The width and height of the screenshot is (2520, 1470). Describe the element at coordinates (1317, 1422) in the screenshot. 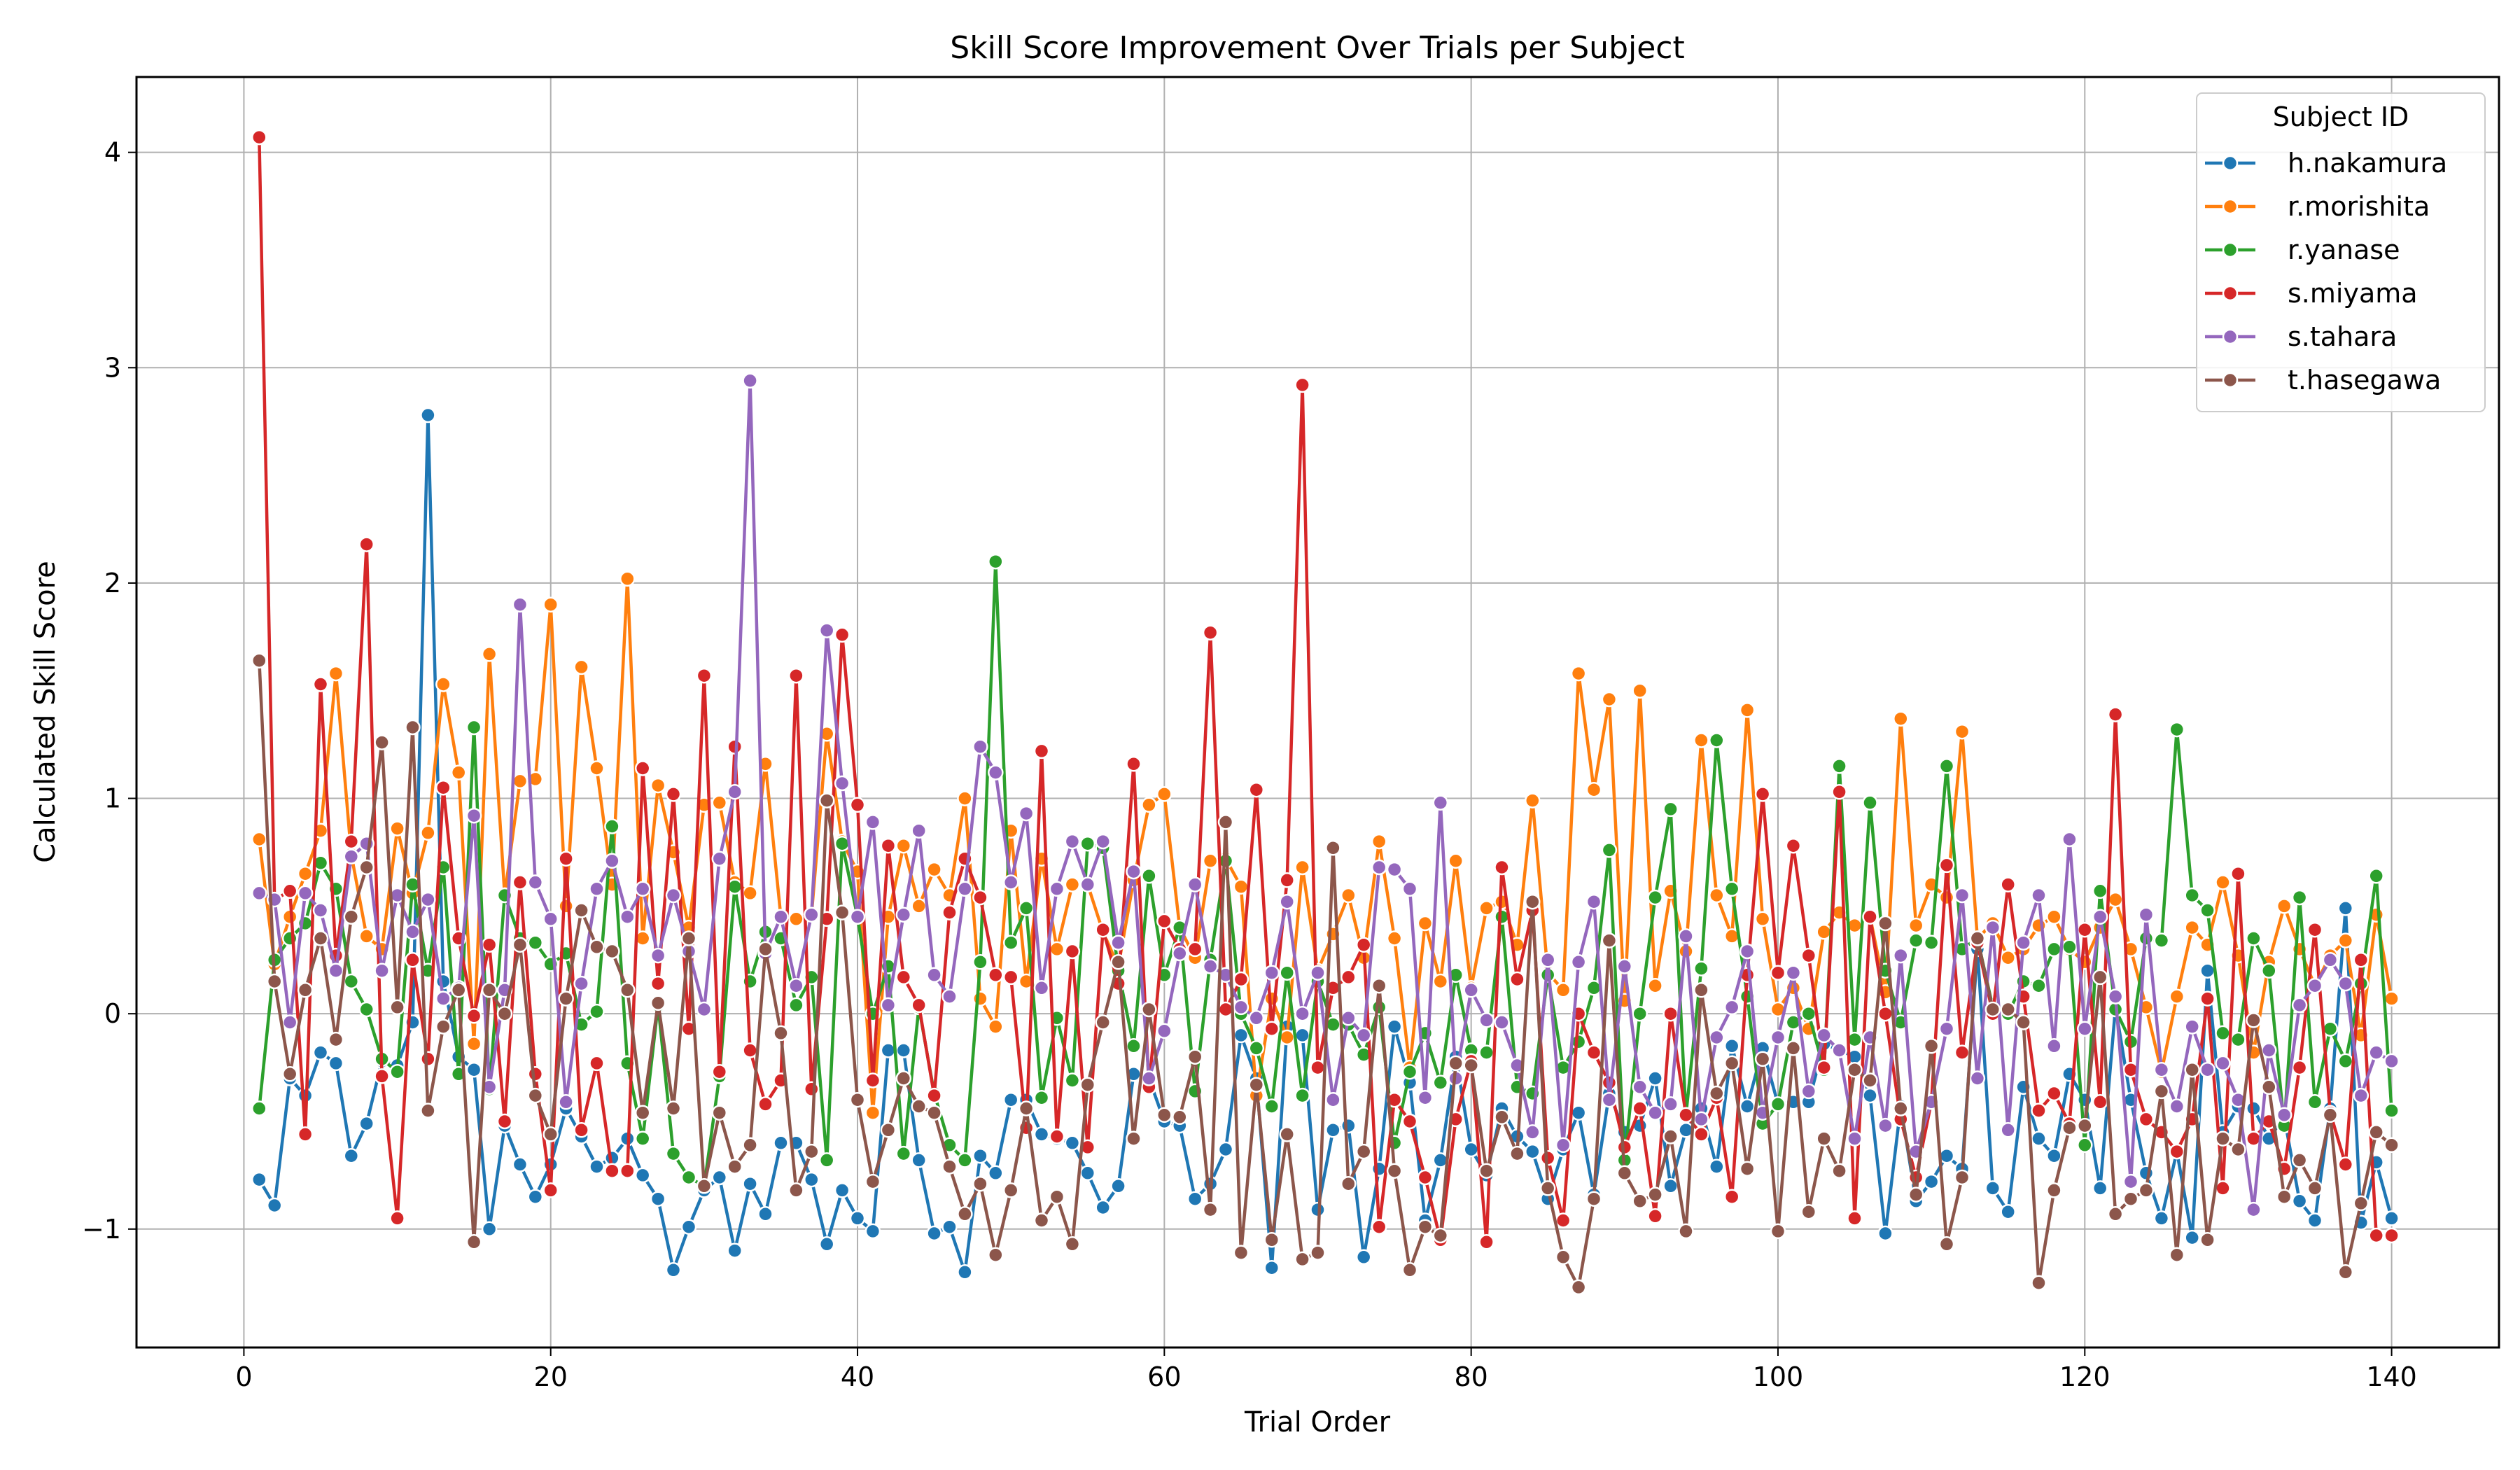

I see `x-axis-label: Trial Order` at that location.